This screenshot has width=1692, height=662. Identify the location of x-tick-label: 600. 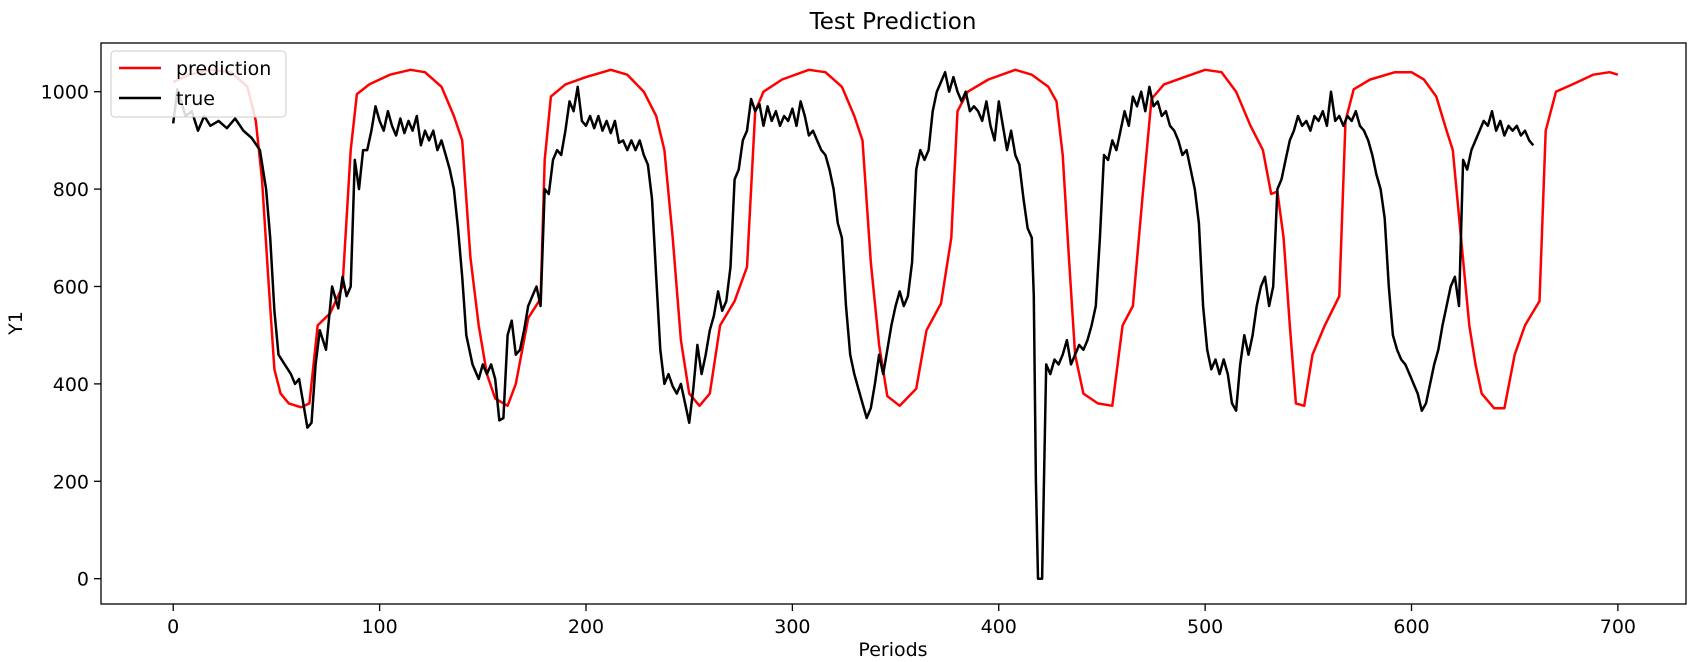
(1411, 627).